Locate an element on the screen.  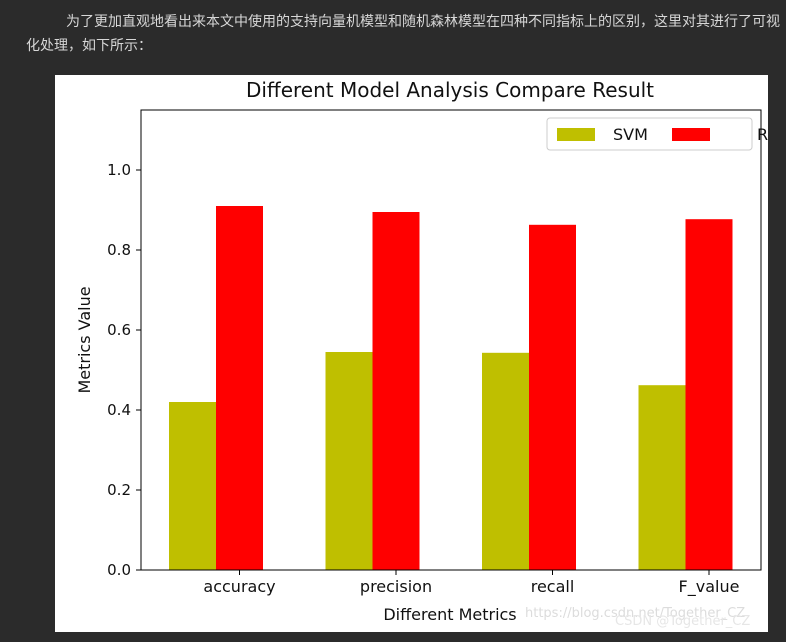
y-tick-label: 0.4 is located at coordinates (119, 410).